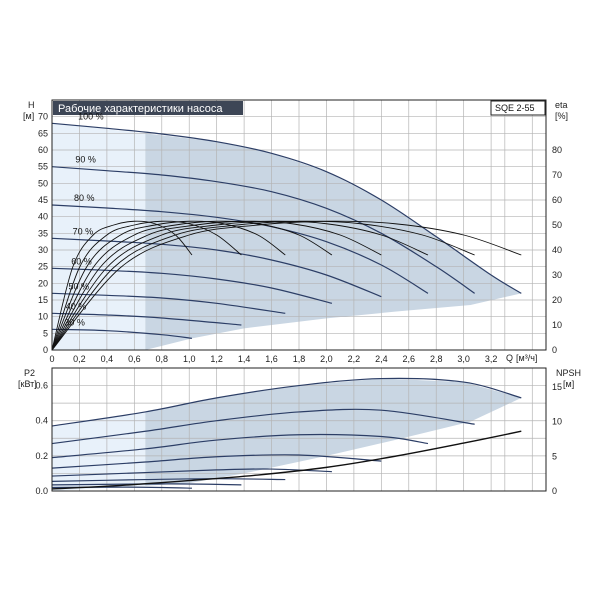  I want to click on power-y-unit: [кВт], so click(27, 384).